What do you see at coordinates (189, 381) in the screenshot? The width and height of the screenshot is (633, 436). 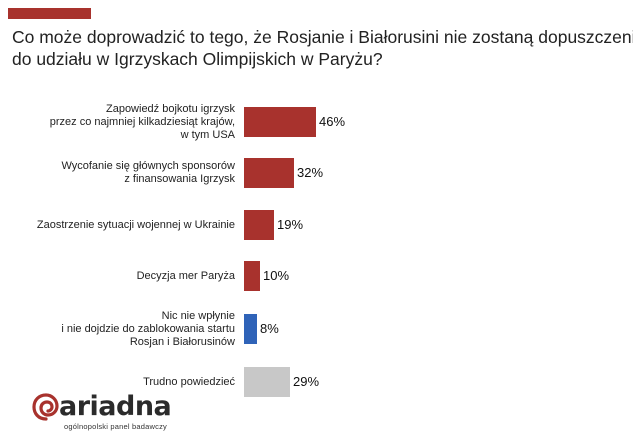 I see `category-label-line: Trudno powiedzieć` at bounding box center [189, 381].